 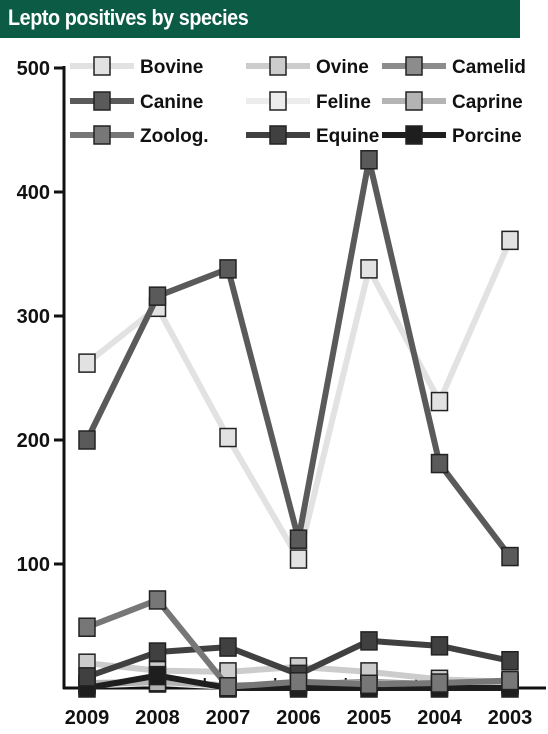 What do you see at coordinates (347, 136) in the screenshot?
I see `legend-label: Equine` at bounding box center [347, 136].